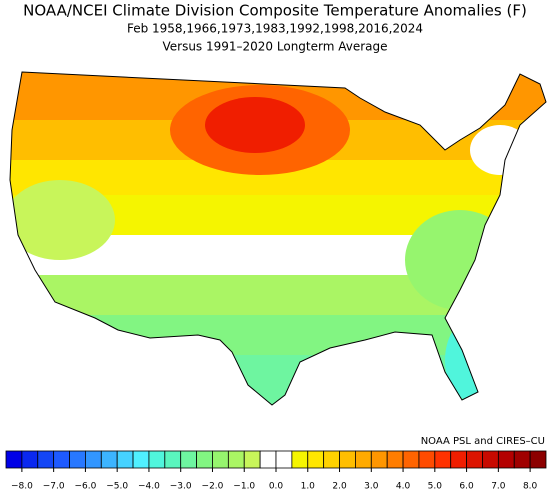 The width and height of the screenshot is (551, 492). Describe the element at coordinates (483, 441) in the screenshot. I see `credit: NOAA PSL and CIRES–CU` at that location.